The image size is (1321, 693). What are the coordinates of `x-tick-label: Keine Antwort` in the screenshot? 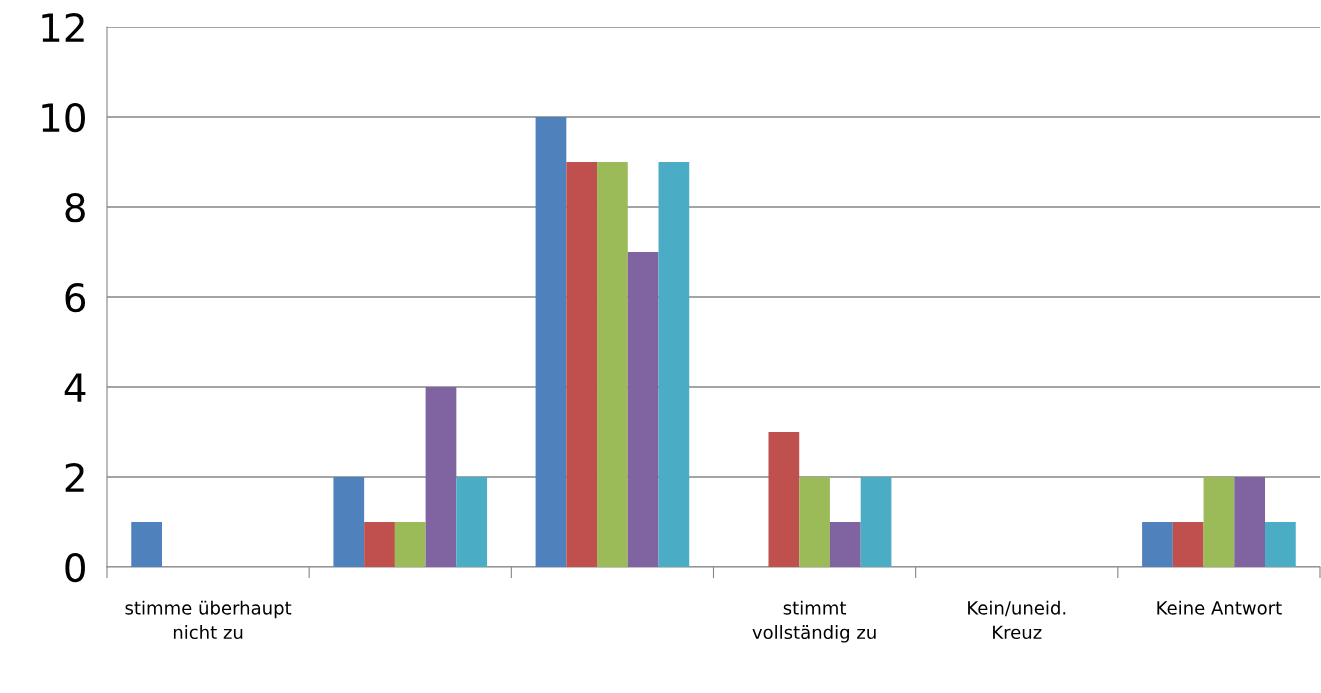 It's located at (1219, 607).